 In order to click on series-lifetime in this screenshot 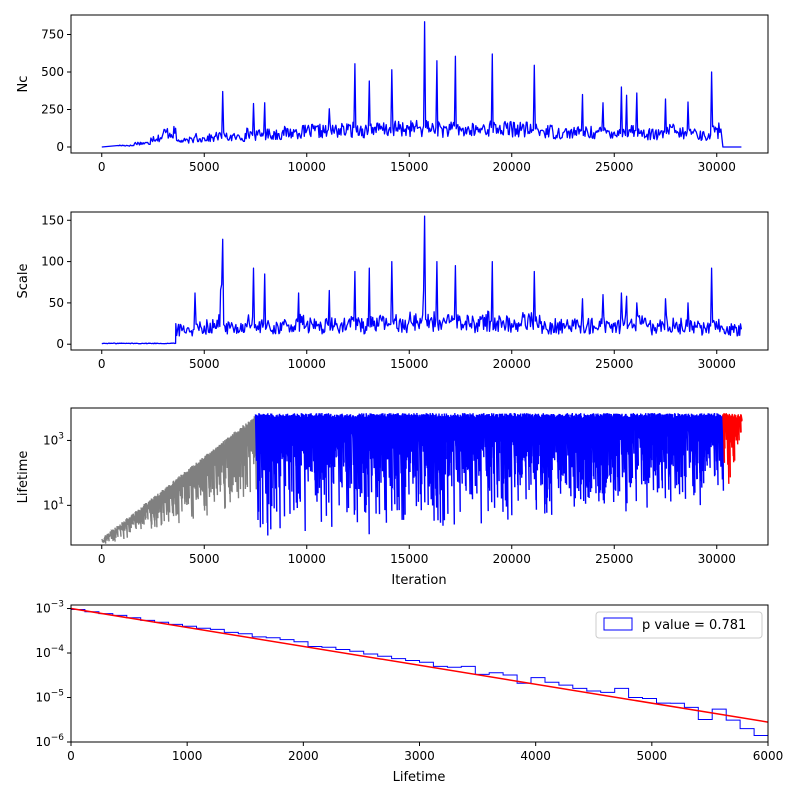, I will do `click(422, 478)`.